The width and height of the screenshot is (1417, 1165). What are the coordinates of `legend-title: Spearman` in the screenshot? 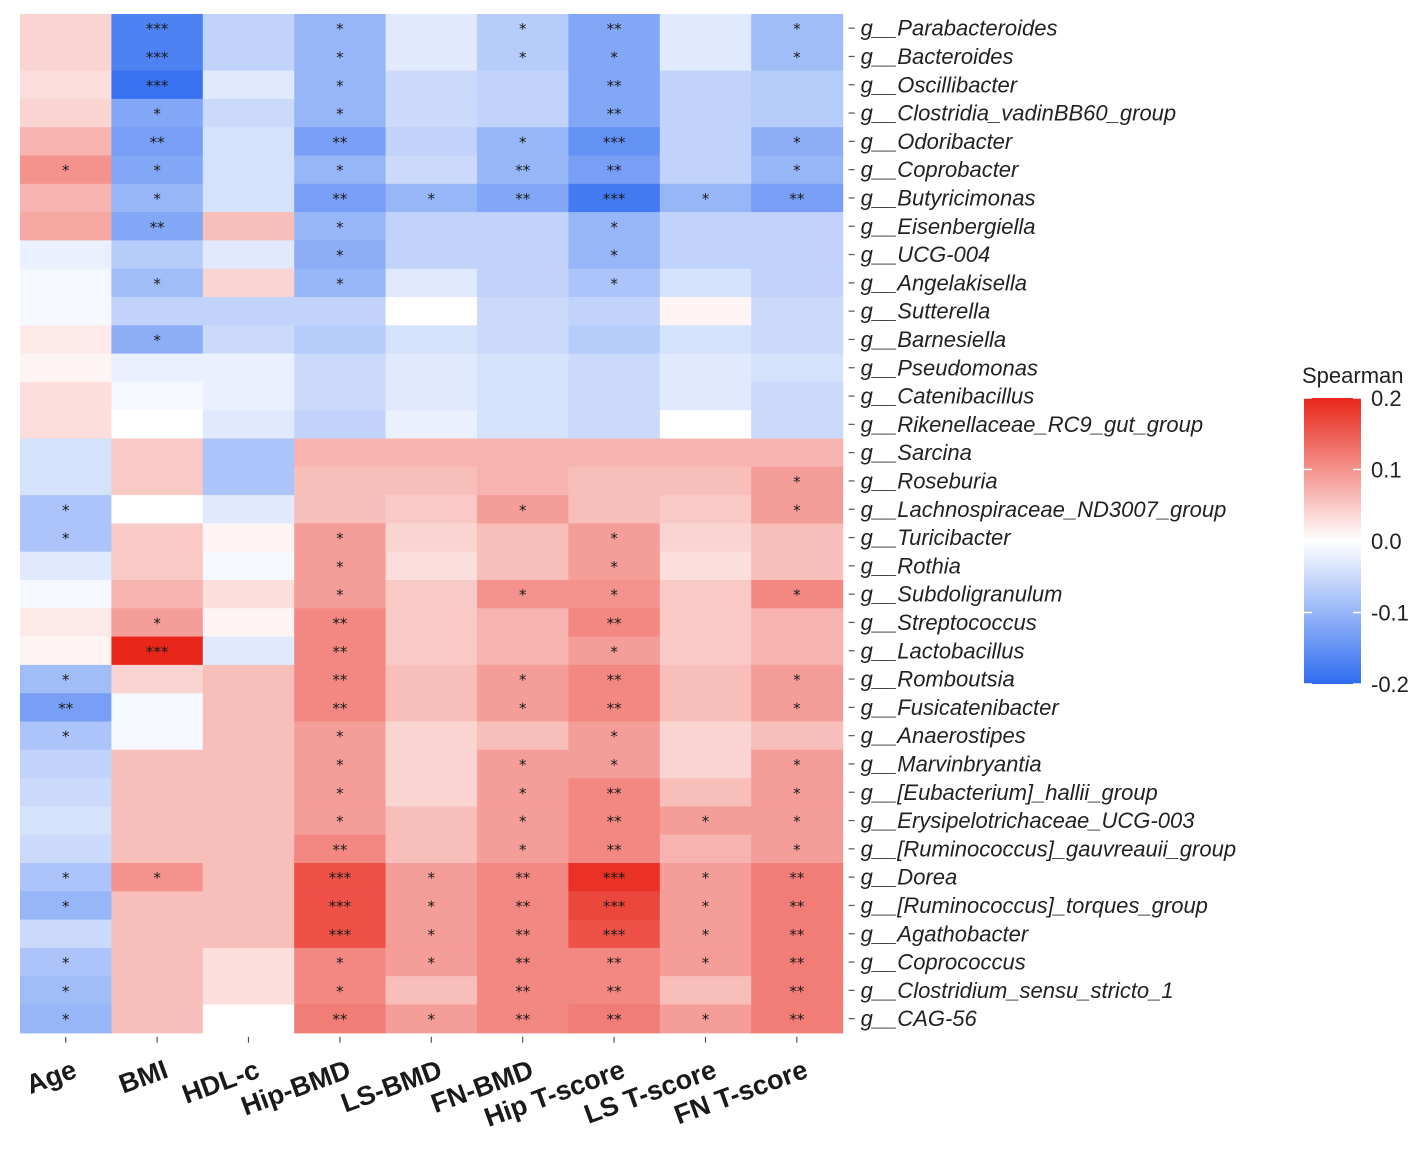 It's located at (1353, 375).